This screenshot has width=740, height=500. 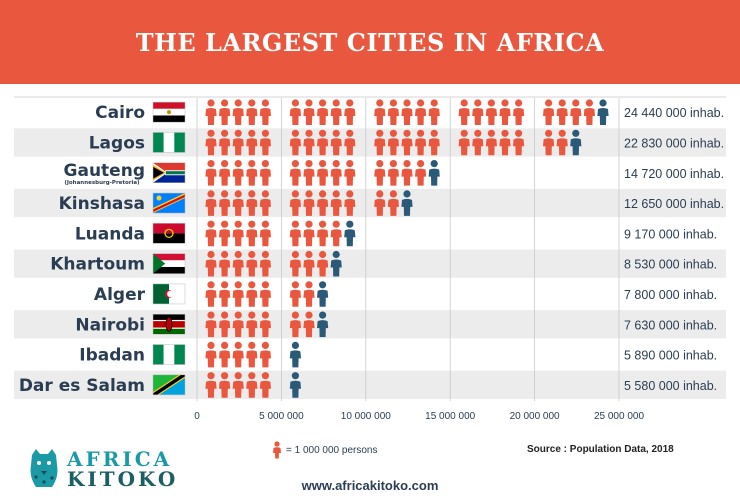 What do you see at coordinates (366, 416) in the screenshot?
I see `x-tick-label: 10 000 000` at bounding box center [366, 416].